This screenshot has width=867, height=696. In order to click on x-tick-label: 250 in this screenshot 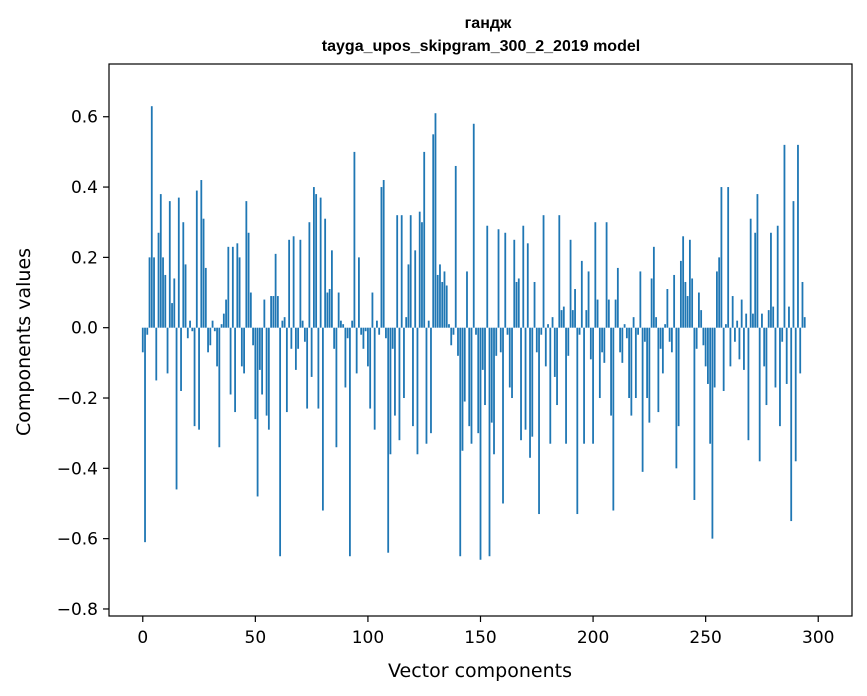, I will do `click(705, 638)`.